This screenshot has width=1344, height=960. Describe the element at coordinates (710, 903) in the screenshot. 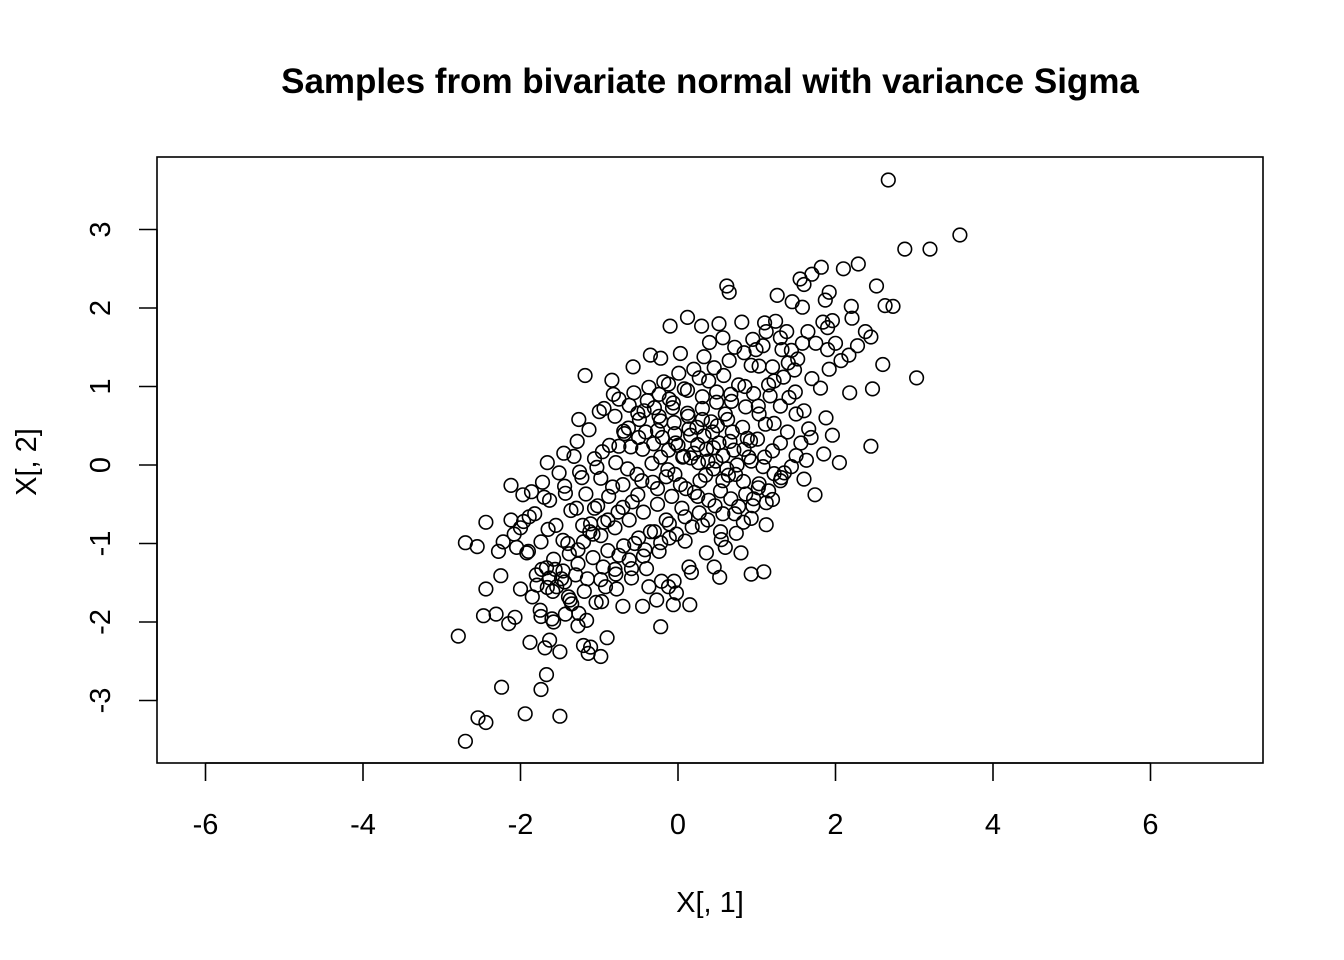

I see `x-axis-label: X[, 1]` at that location.